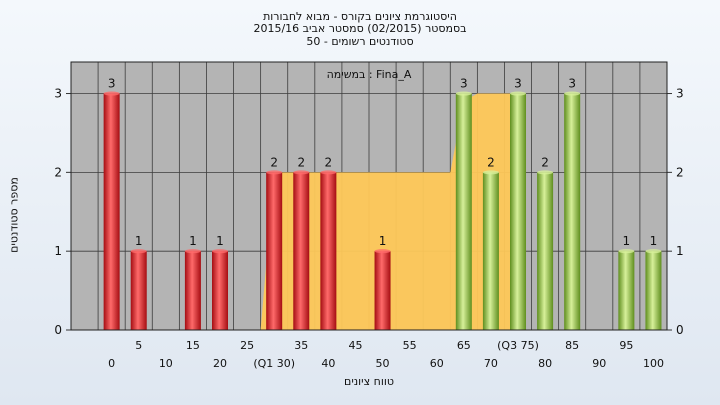 The image size is (720, 405). Describe the element at coordinates (680, 330) in the screenshot. I see `y-tick-label-right: 0` at that location.